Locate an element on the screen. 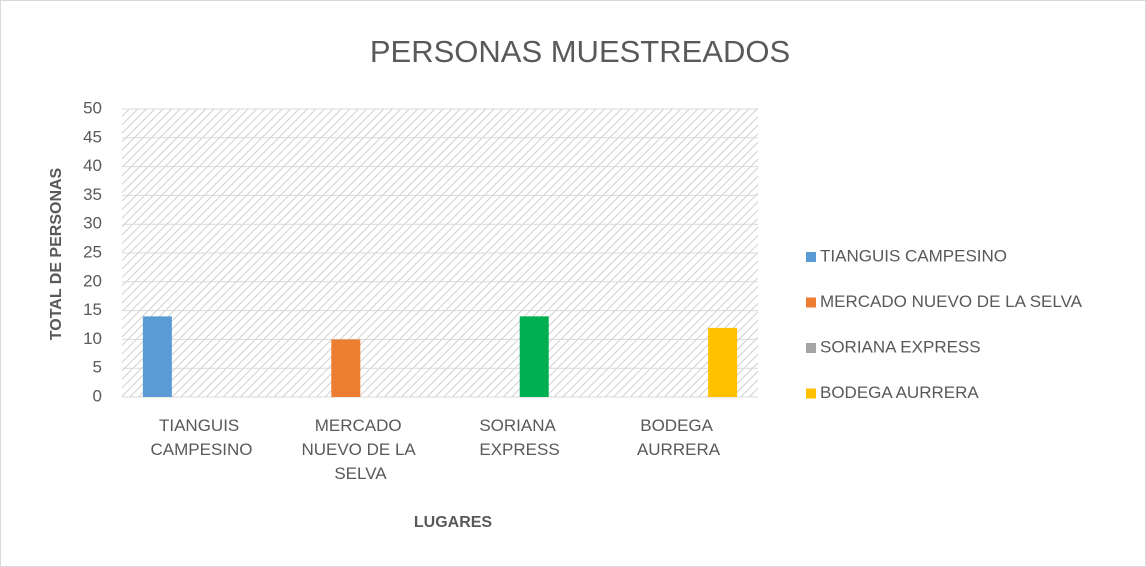 The height and width of the screenshot is (567, 1146). y-axis-label: TOTAL DE PERSONAS is located at coordinates (56, 253).